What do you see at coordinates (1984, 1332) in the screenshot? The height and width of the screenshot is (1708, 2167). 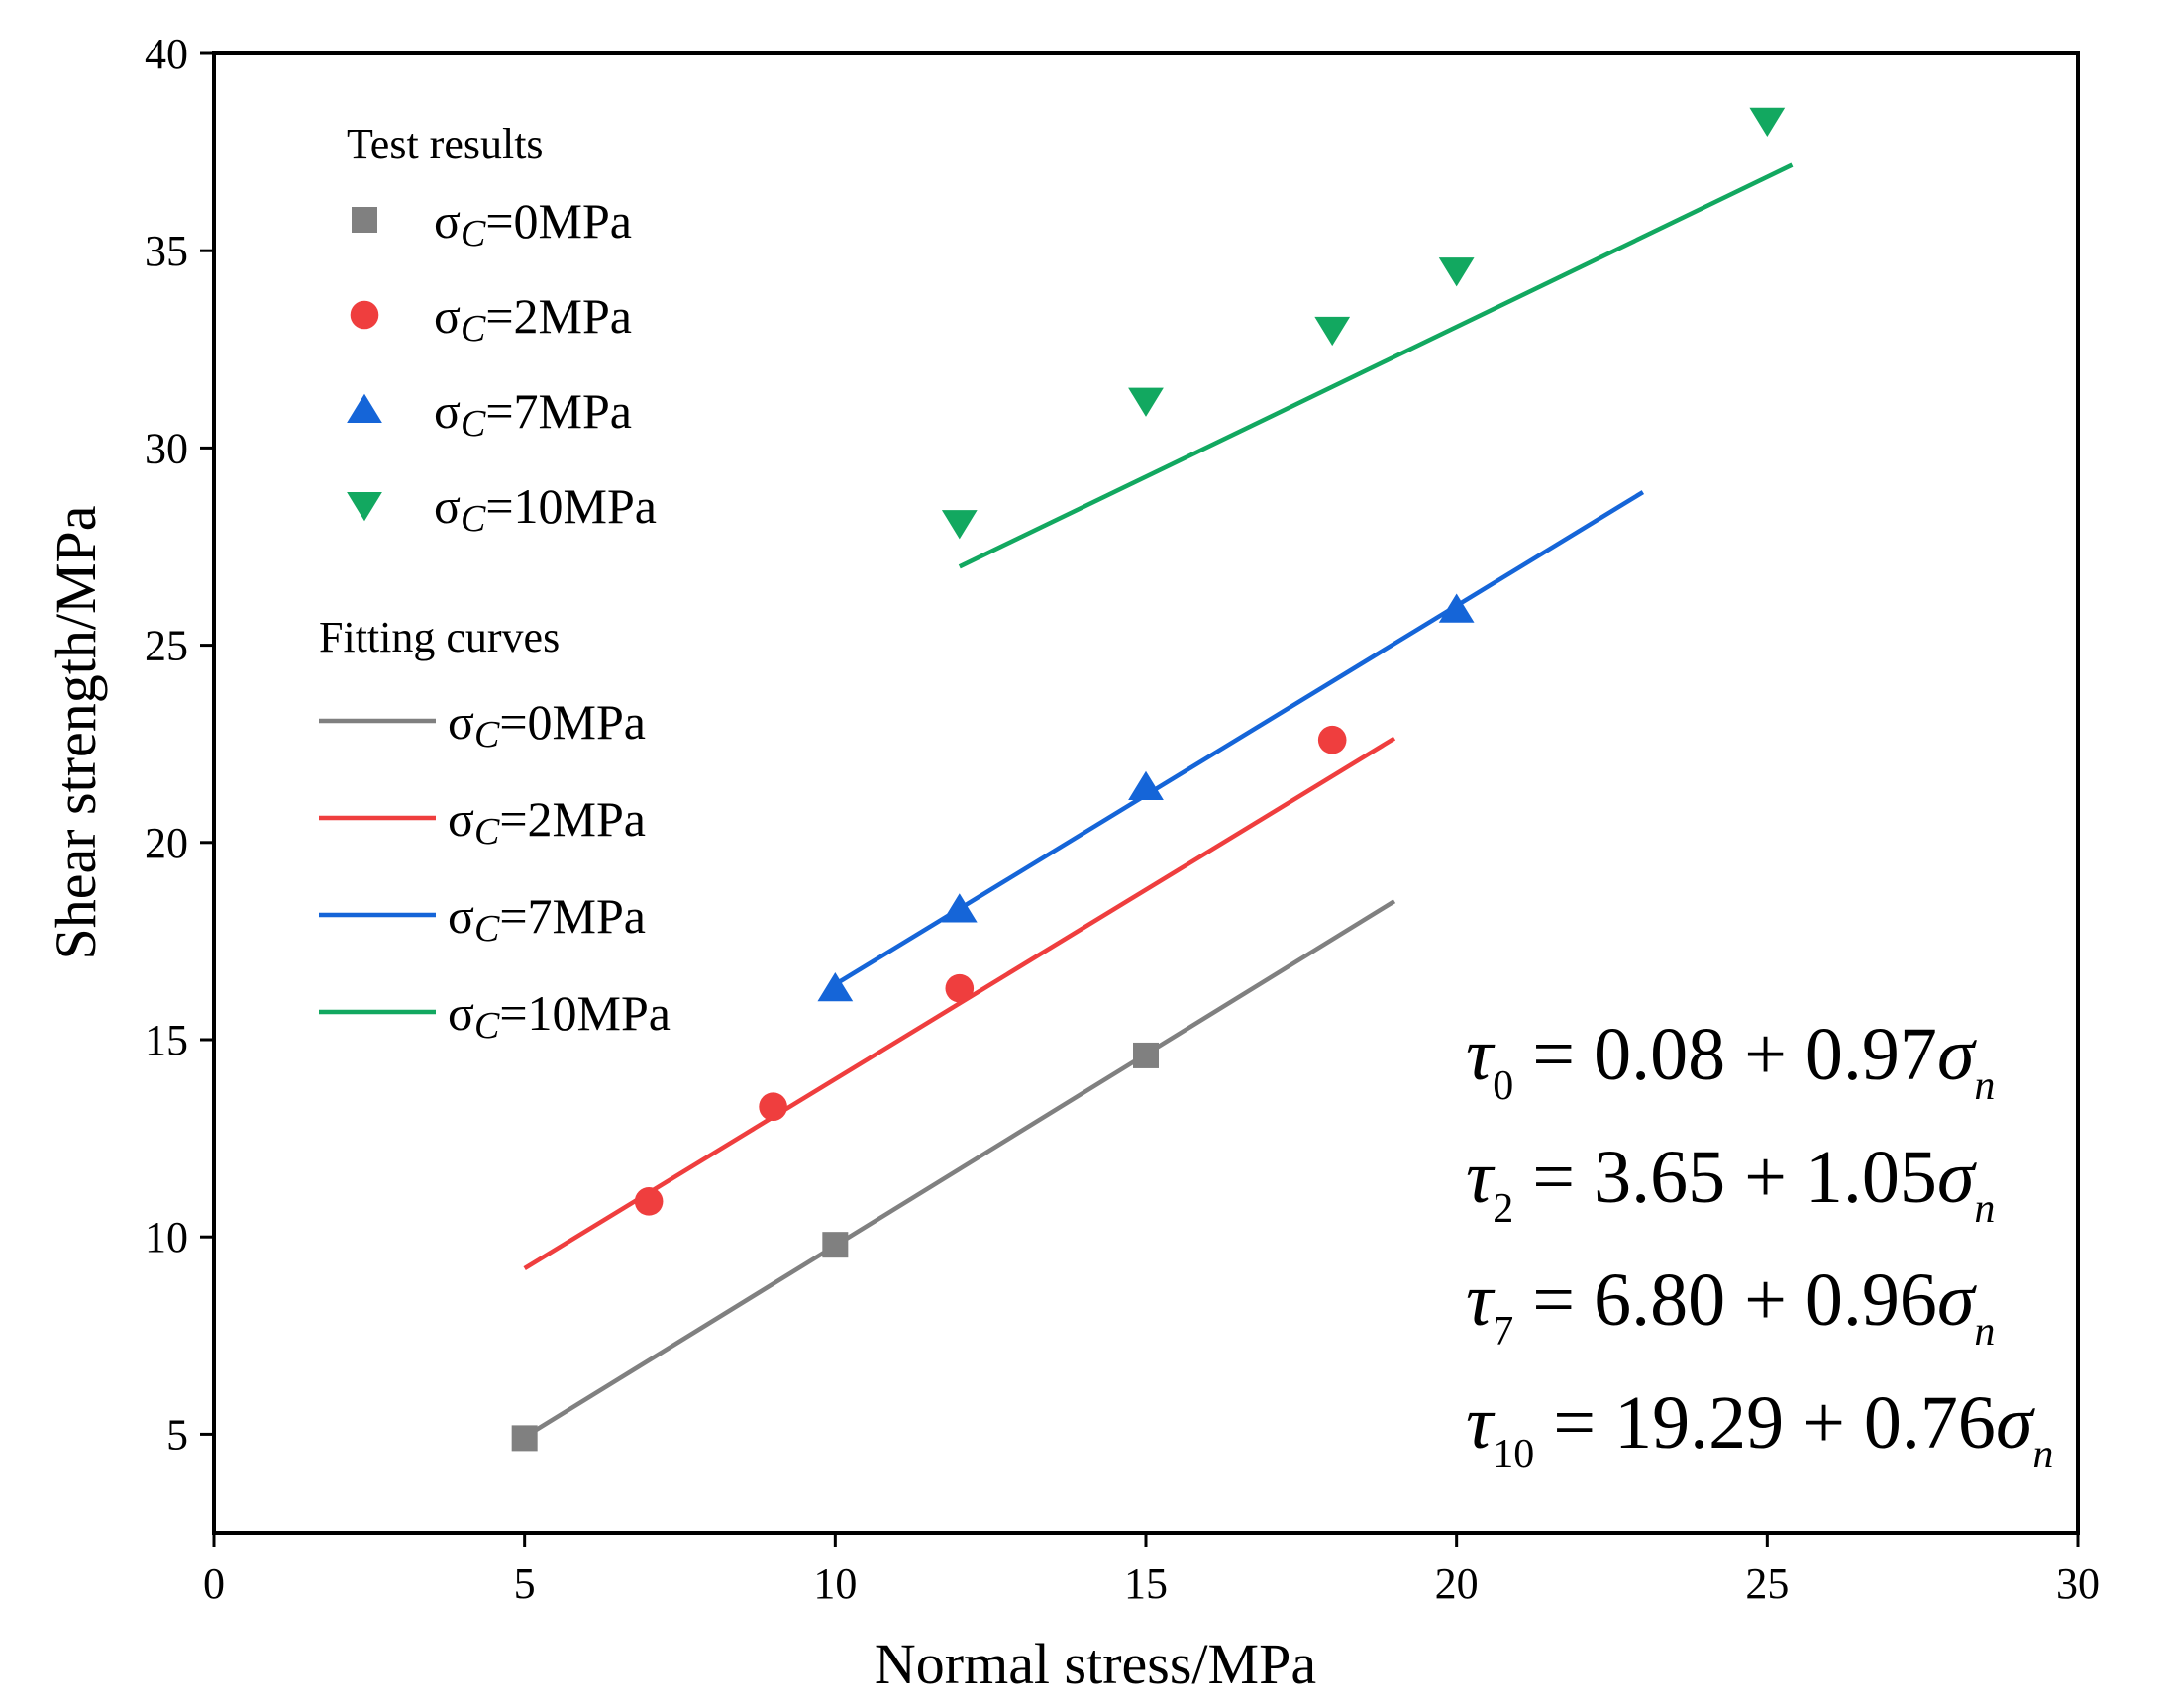 I see `equation-sigma-sub-2: n` at bounding box center [1984, 1332].